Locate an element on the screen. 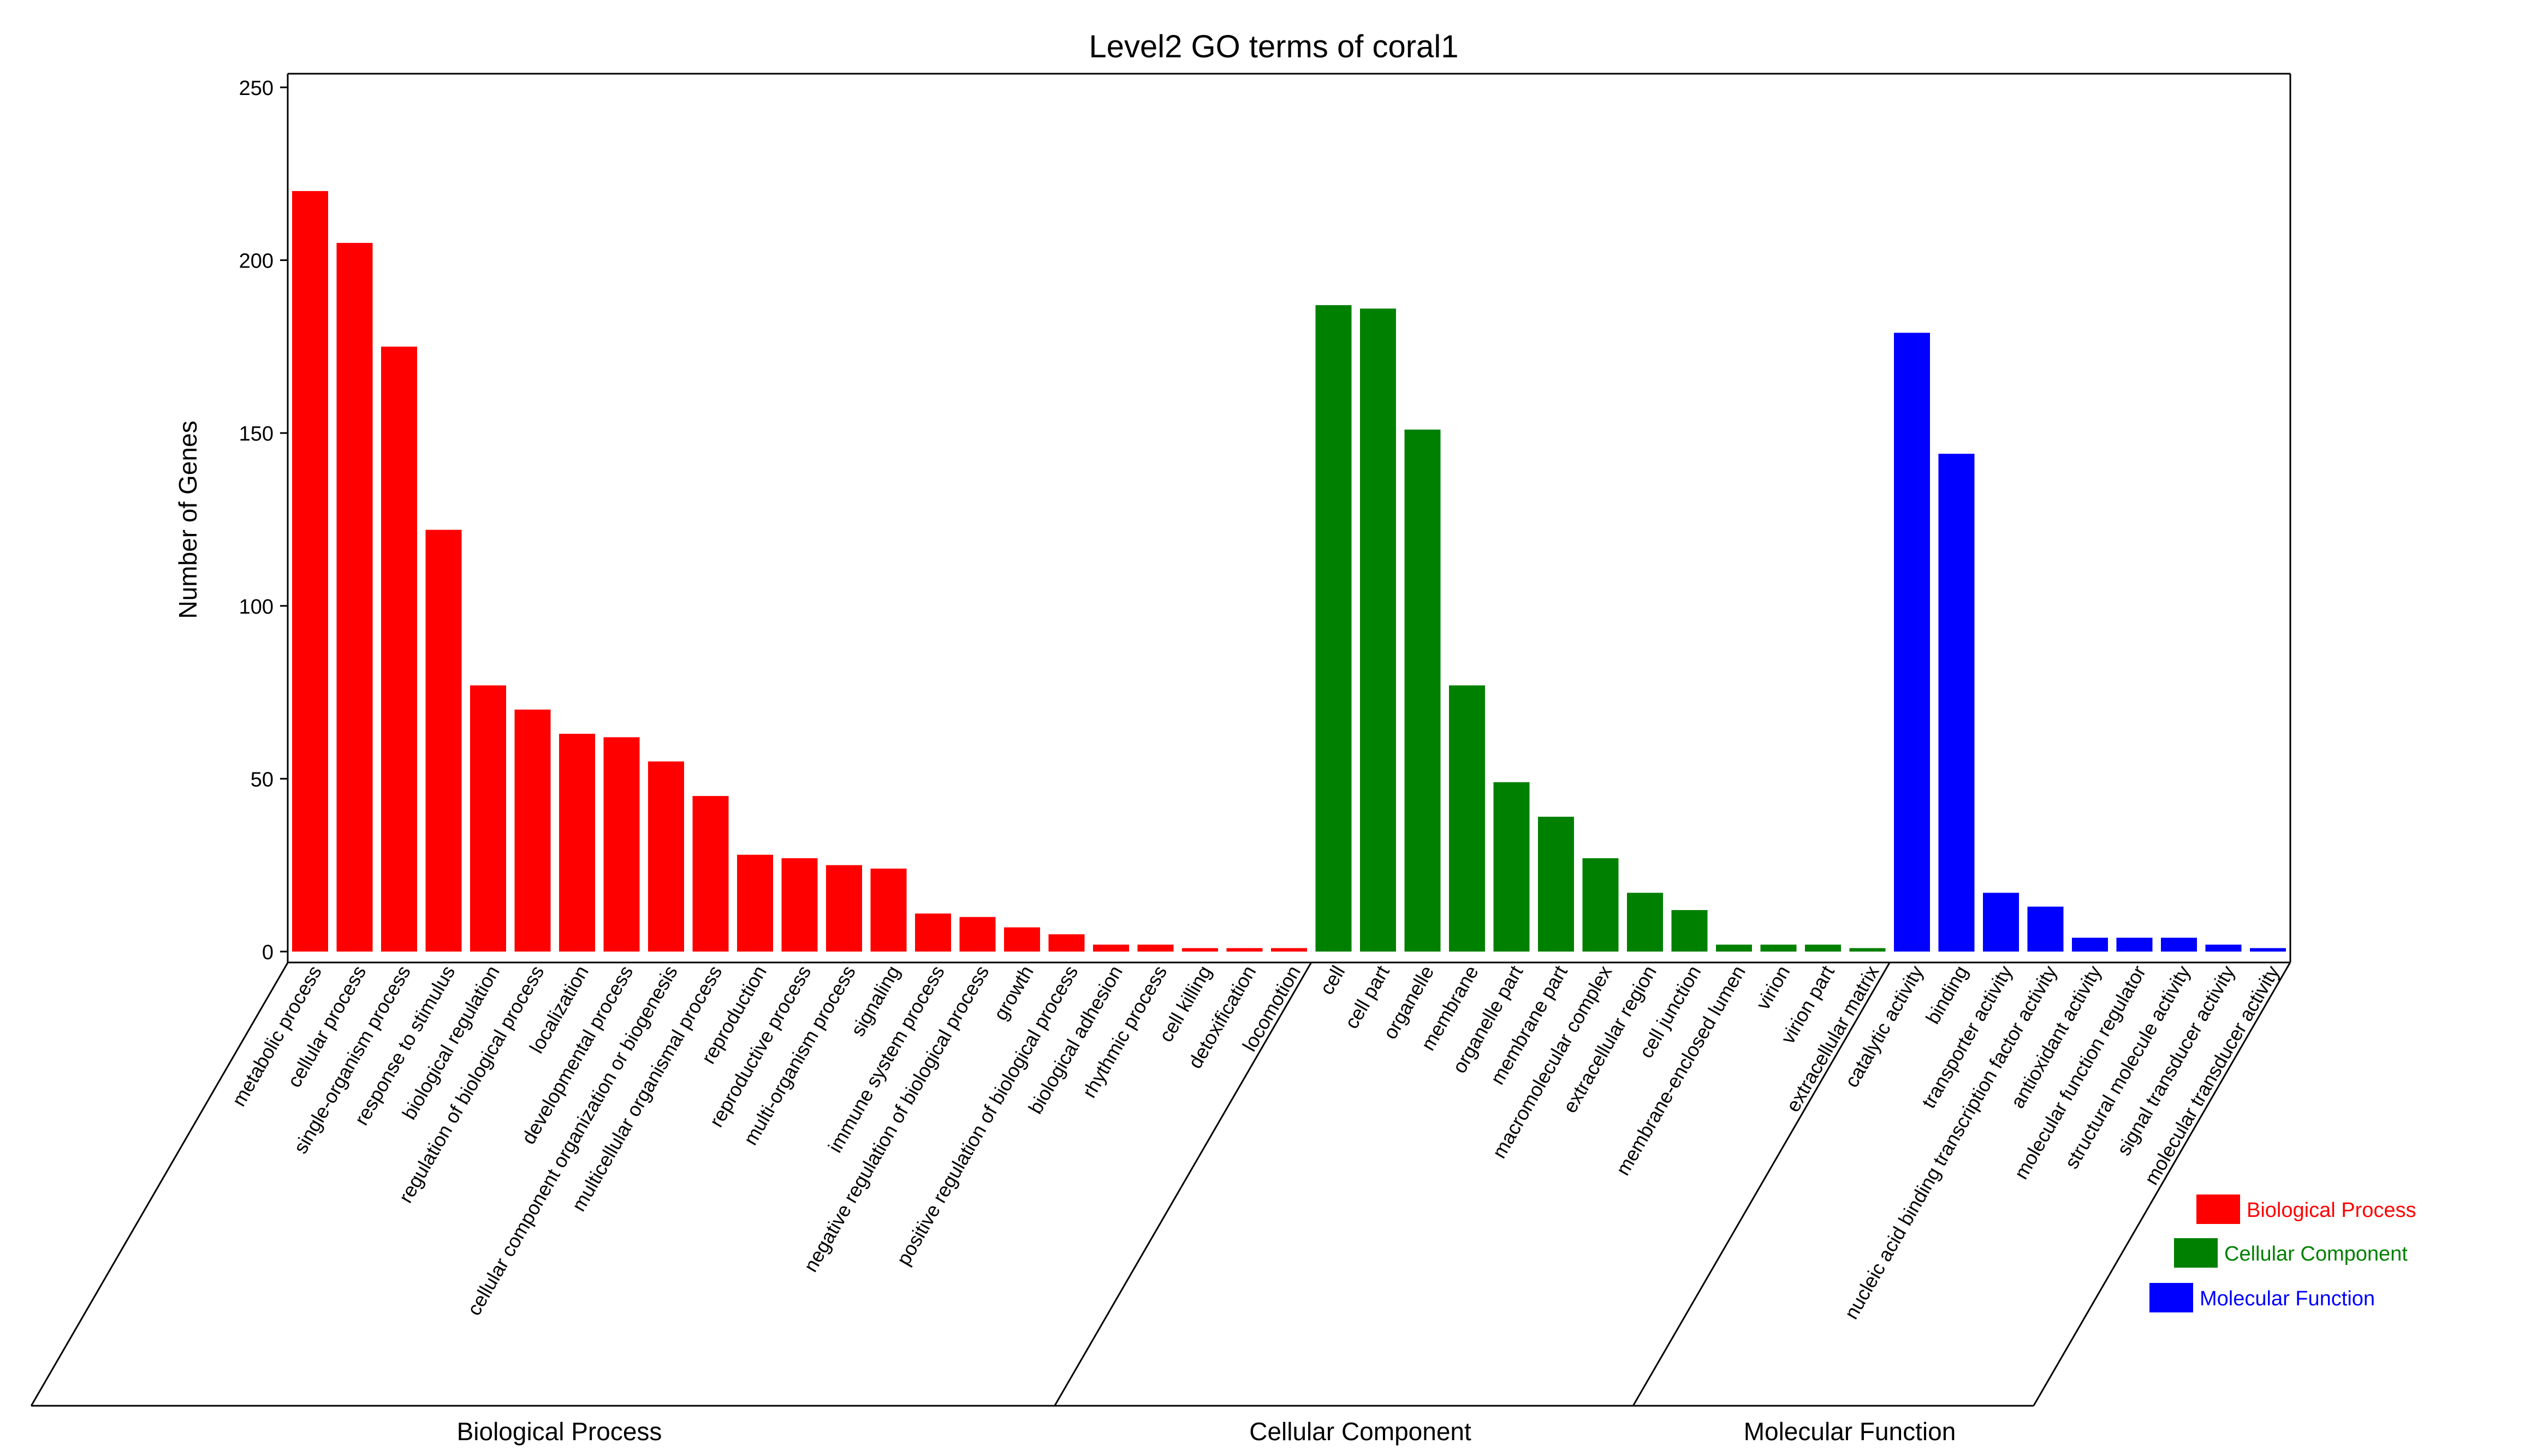 Image resolution: width=2548 pixels, height=1456 pixels. y-axis-label: Number of Genes is located at coordinates (188, 519).